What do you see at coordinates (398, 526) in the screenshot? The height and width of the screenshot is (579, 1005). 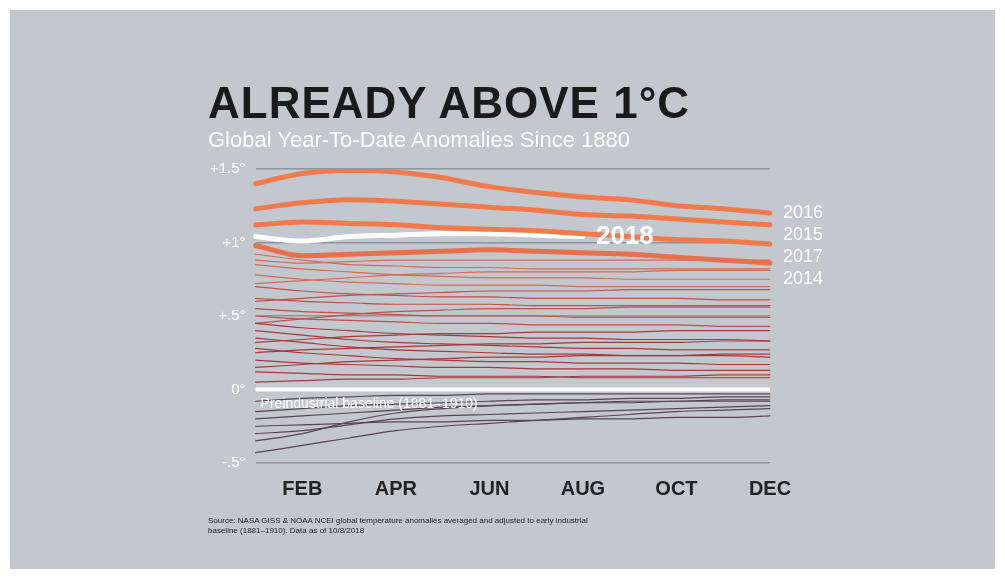 I see `source-note: Source: NASA GISS & NOAA NCEI global temperature anomalies averaged and adjusted to early industrial baseline (1881–1910). Data as of 10/8/2018` at bounding box center [398, 526].